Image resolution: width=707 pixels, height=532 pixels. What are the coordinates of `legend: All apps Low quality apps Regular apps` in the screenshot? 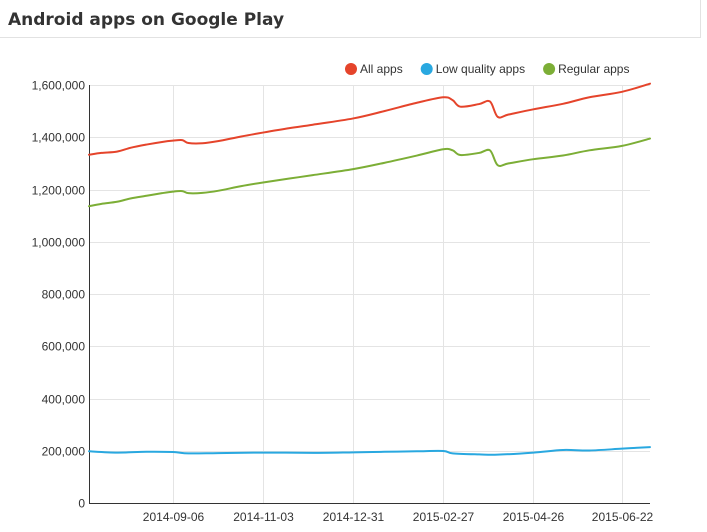 It's located at (487, 69).